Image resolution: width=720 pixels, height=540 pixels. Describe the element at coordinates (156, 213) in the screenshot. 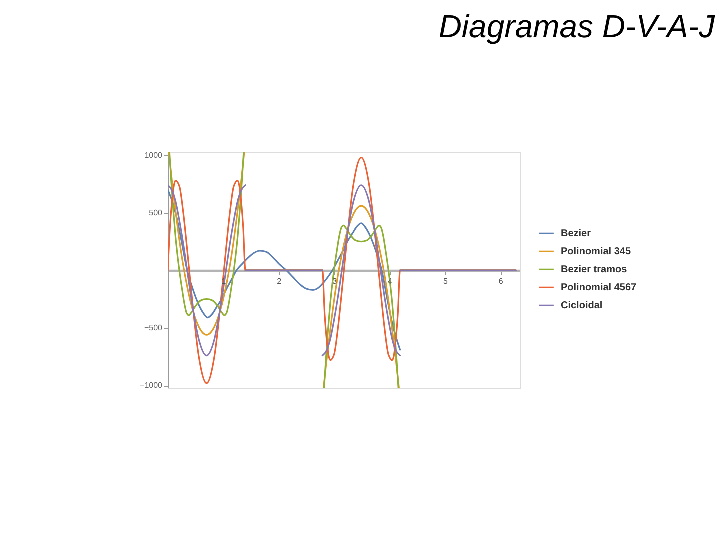

I see `y-tick-label: 500` at that location.